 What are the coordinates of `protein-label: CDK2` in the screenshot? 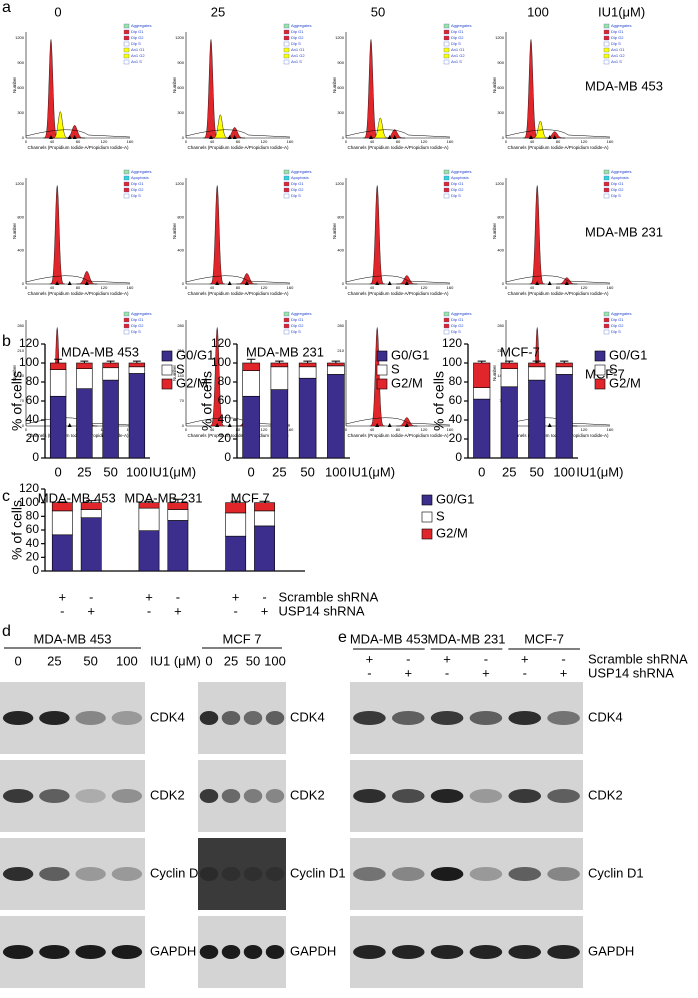 It's located at (307, 794).